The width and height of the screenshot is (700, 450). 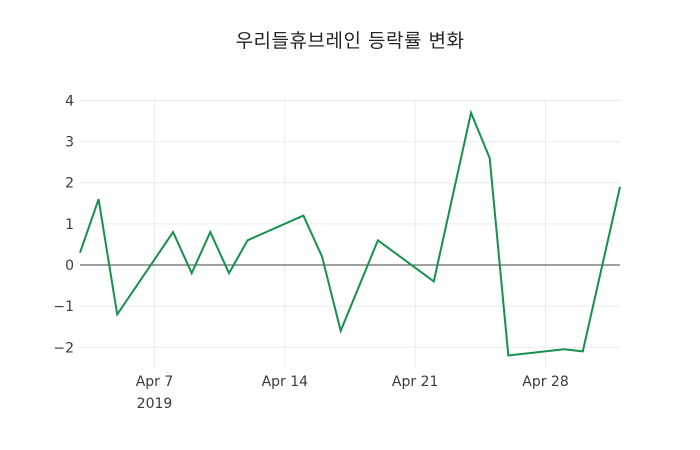 What do you see at coordinates (63, 307) in the screenshot?
I see `y-tick-label: −1` at bounding box center [63, 307].